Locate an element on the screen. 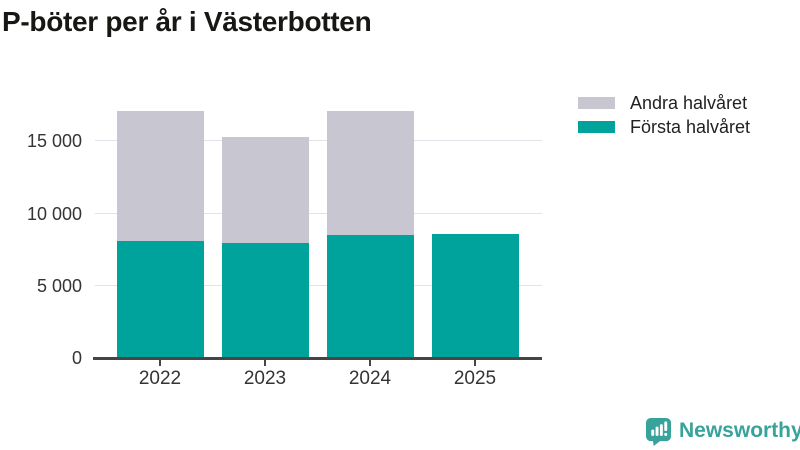 This screenshot has height=450, width=800. x-tick-label-2024: 2024 is located at coordinates (370, 378).